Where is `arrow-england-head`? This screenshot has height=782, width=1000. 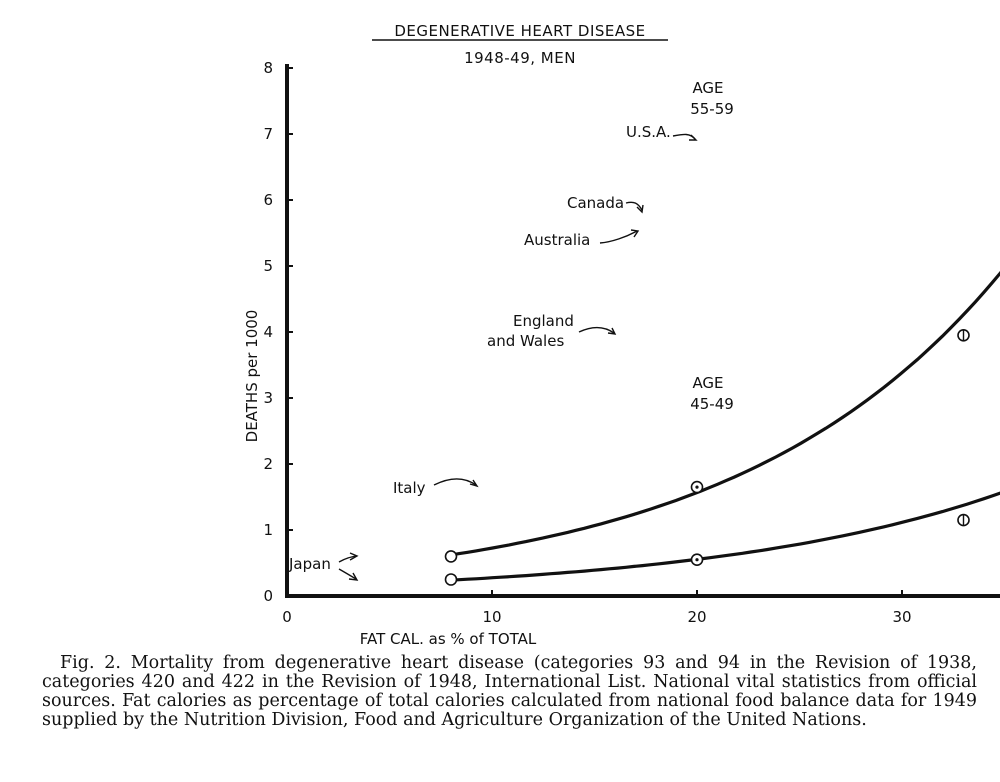 arrow-england-head is located at coordinates (612, 331).